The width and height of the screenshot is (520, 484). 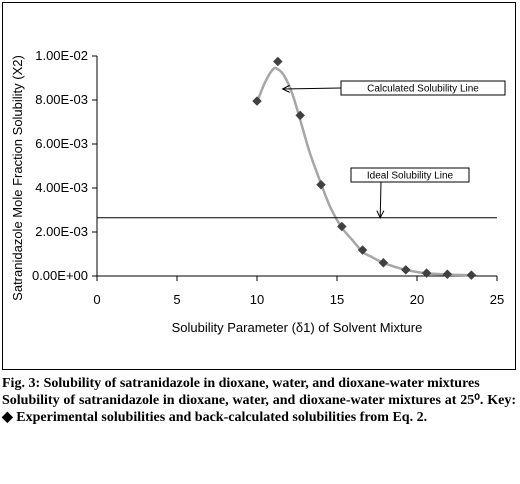 I want to click on callout-ideal-line: Ideal Solubility Line, so click(x=410, y=193).